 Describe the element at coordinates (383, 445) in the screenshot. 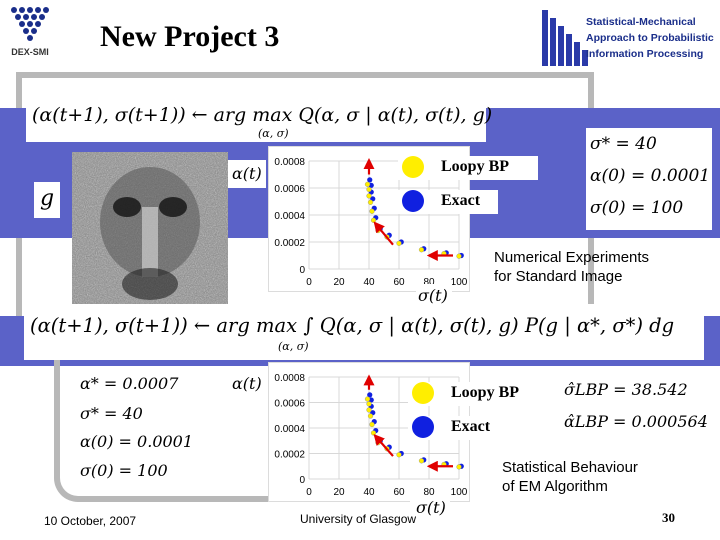

I see `bottom-plot-diag-arrow` at that location.